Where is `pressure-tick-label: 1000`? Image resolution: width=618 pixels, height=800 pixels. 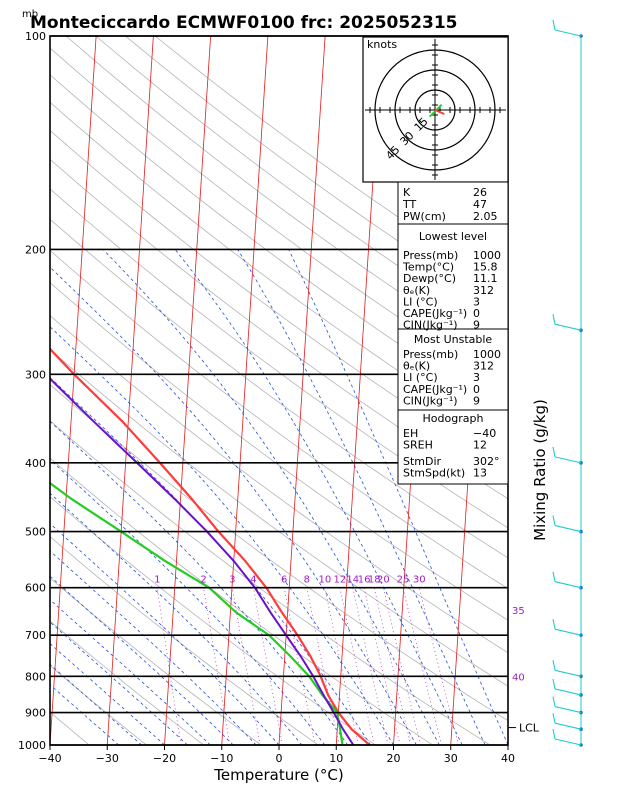 pressure-tick-label: 1000 is located at coordinates (32, 745).